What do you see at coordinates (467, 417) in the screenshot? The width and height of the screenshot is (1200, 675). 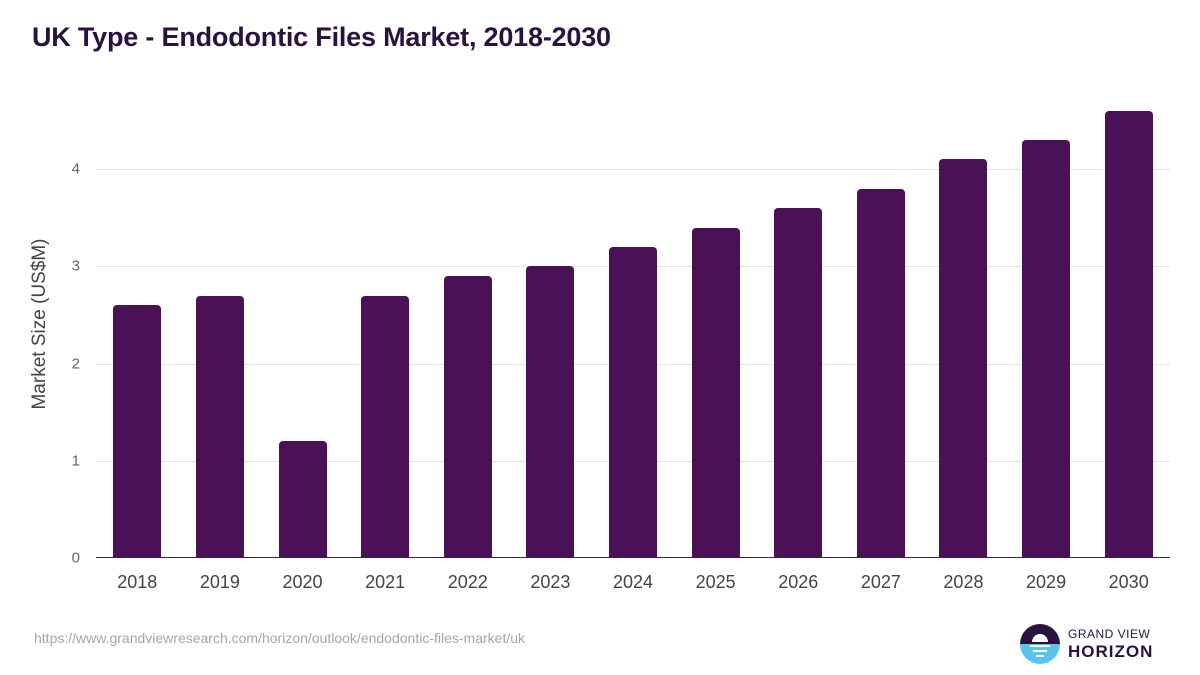 I see `bar-2022` at bounding box center [467, 417].